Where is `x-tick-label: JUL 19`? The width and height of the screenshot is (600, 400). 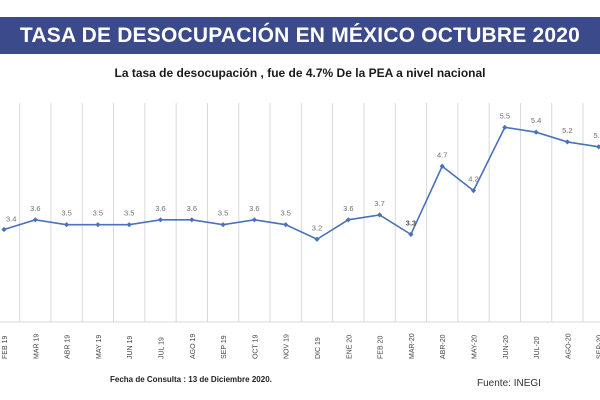 x-tick-label: JUL 19 is located at coordinates (162, 348).